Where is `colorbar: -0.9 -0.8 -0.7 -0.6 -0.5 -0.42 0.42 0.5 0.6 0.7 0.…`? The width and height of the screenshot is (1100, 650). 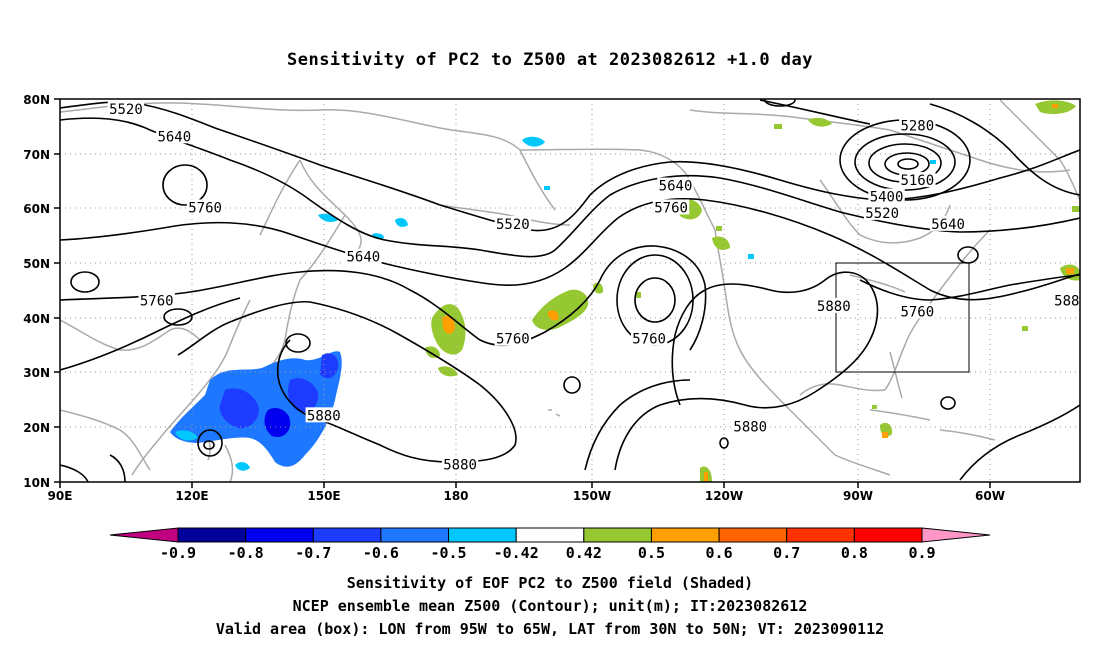
colorbar: -0.9 -0.8 -0.7 -0.6 -0.5 -0.42 0.42 0.5 0.6 0.7 0.… is located at coordinates (550, 544).